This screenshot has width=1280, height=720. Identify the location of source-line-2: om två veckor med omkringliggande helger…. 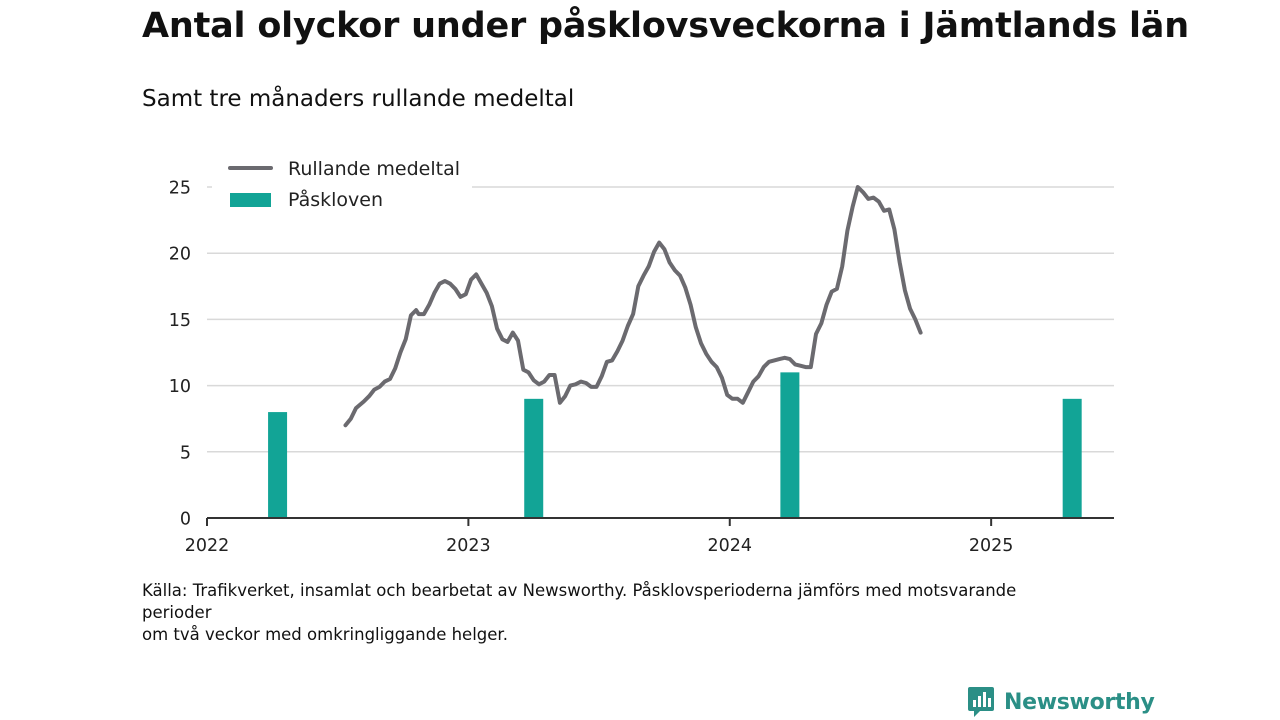
(325, 634).